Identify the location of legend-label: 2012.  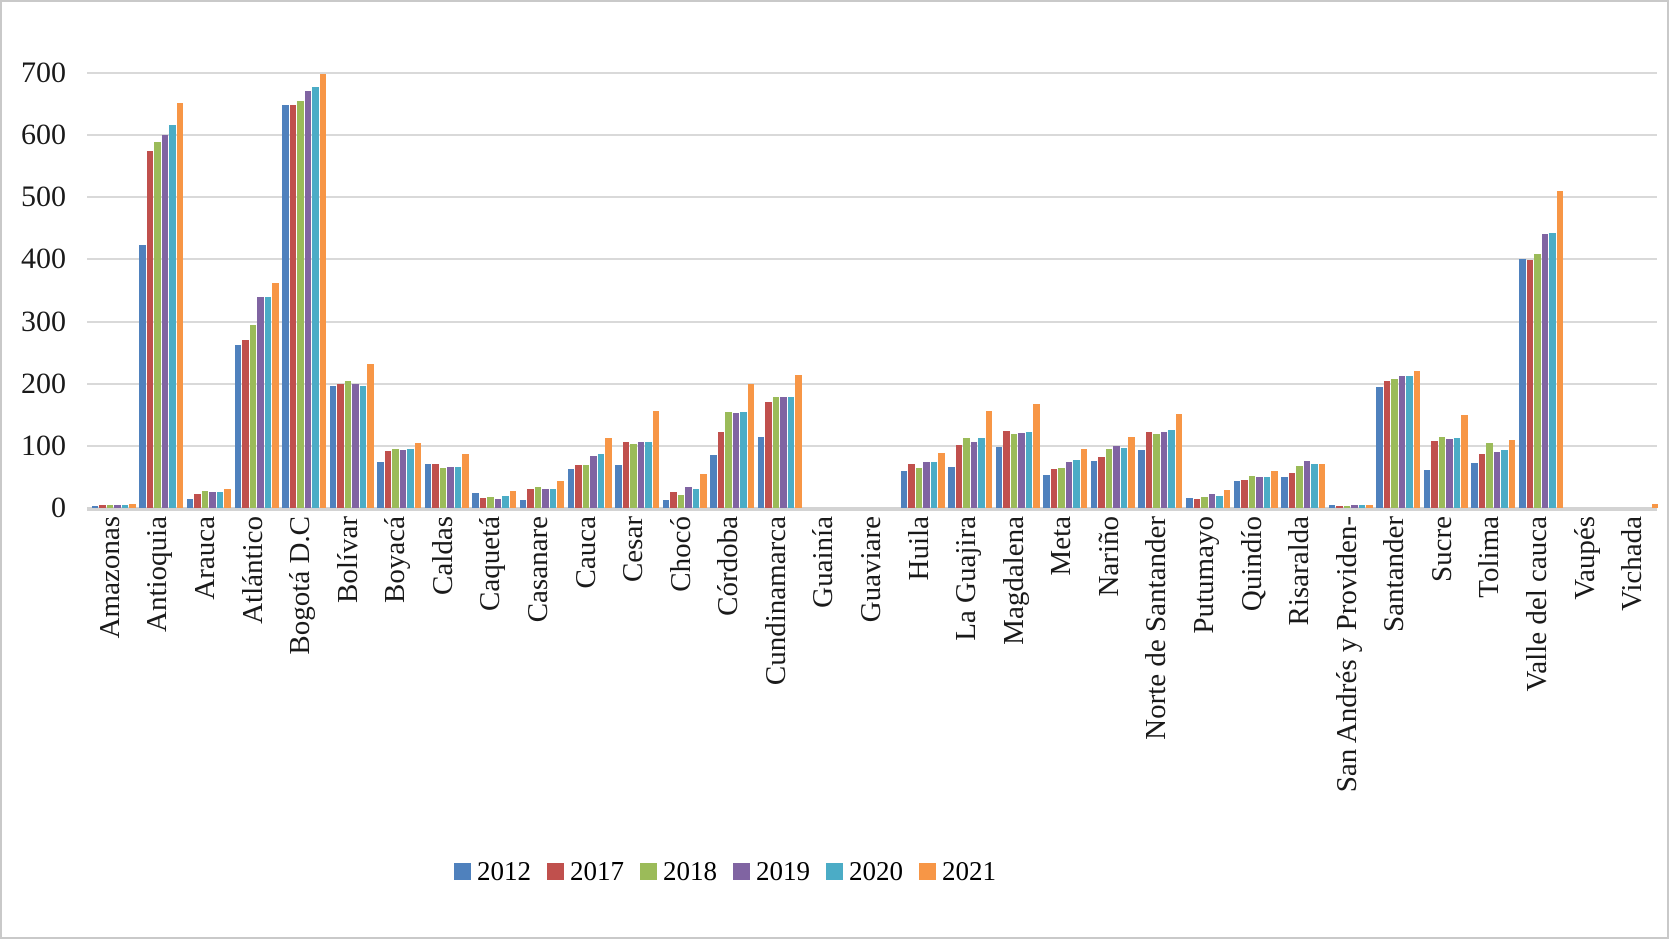
(504, 871).